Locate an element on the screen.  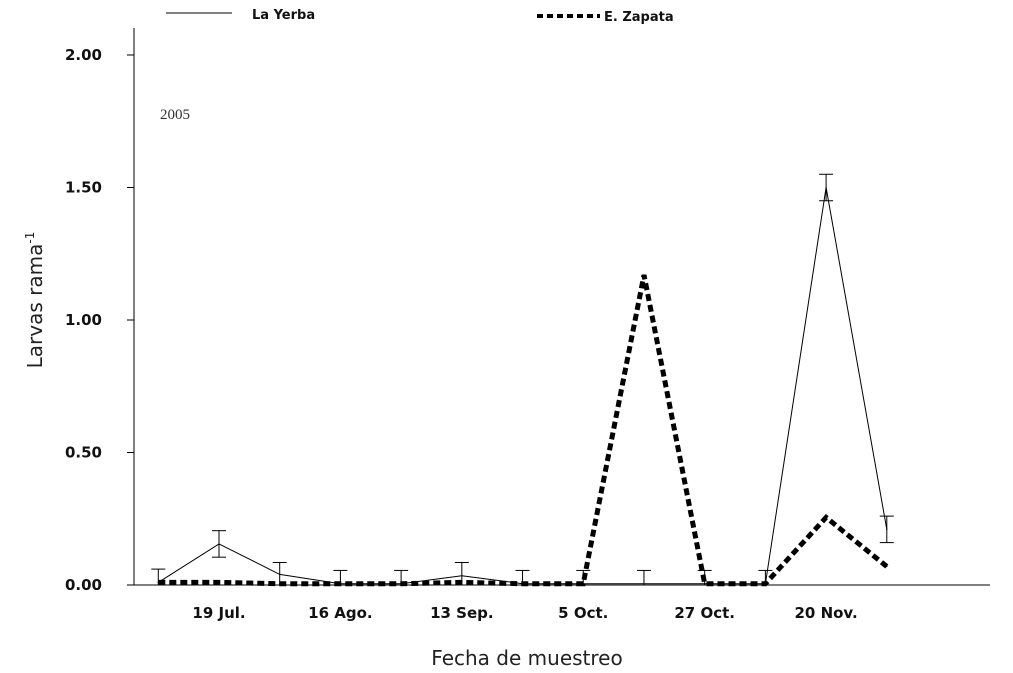
y-tick-label: 0.00 is located at coordinates (83, 585).